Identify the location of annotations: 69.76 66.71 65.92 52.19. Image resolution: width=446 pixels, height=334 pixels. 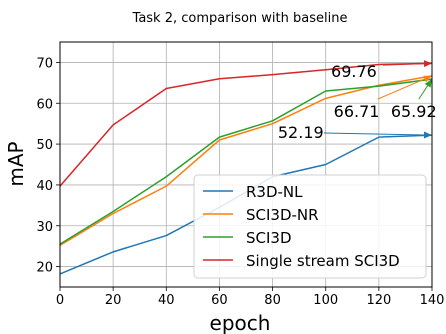
(357, 101).